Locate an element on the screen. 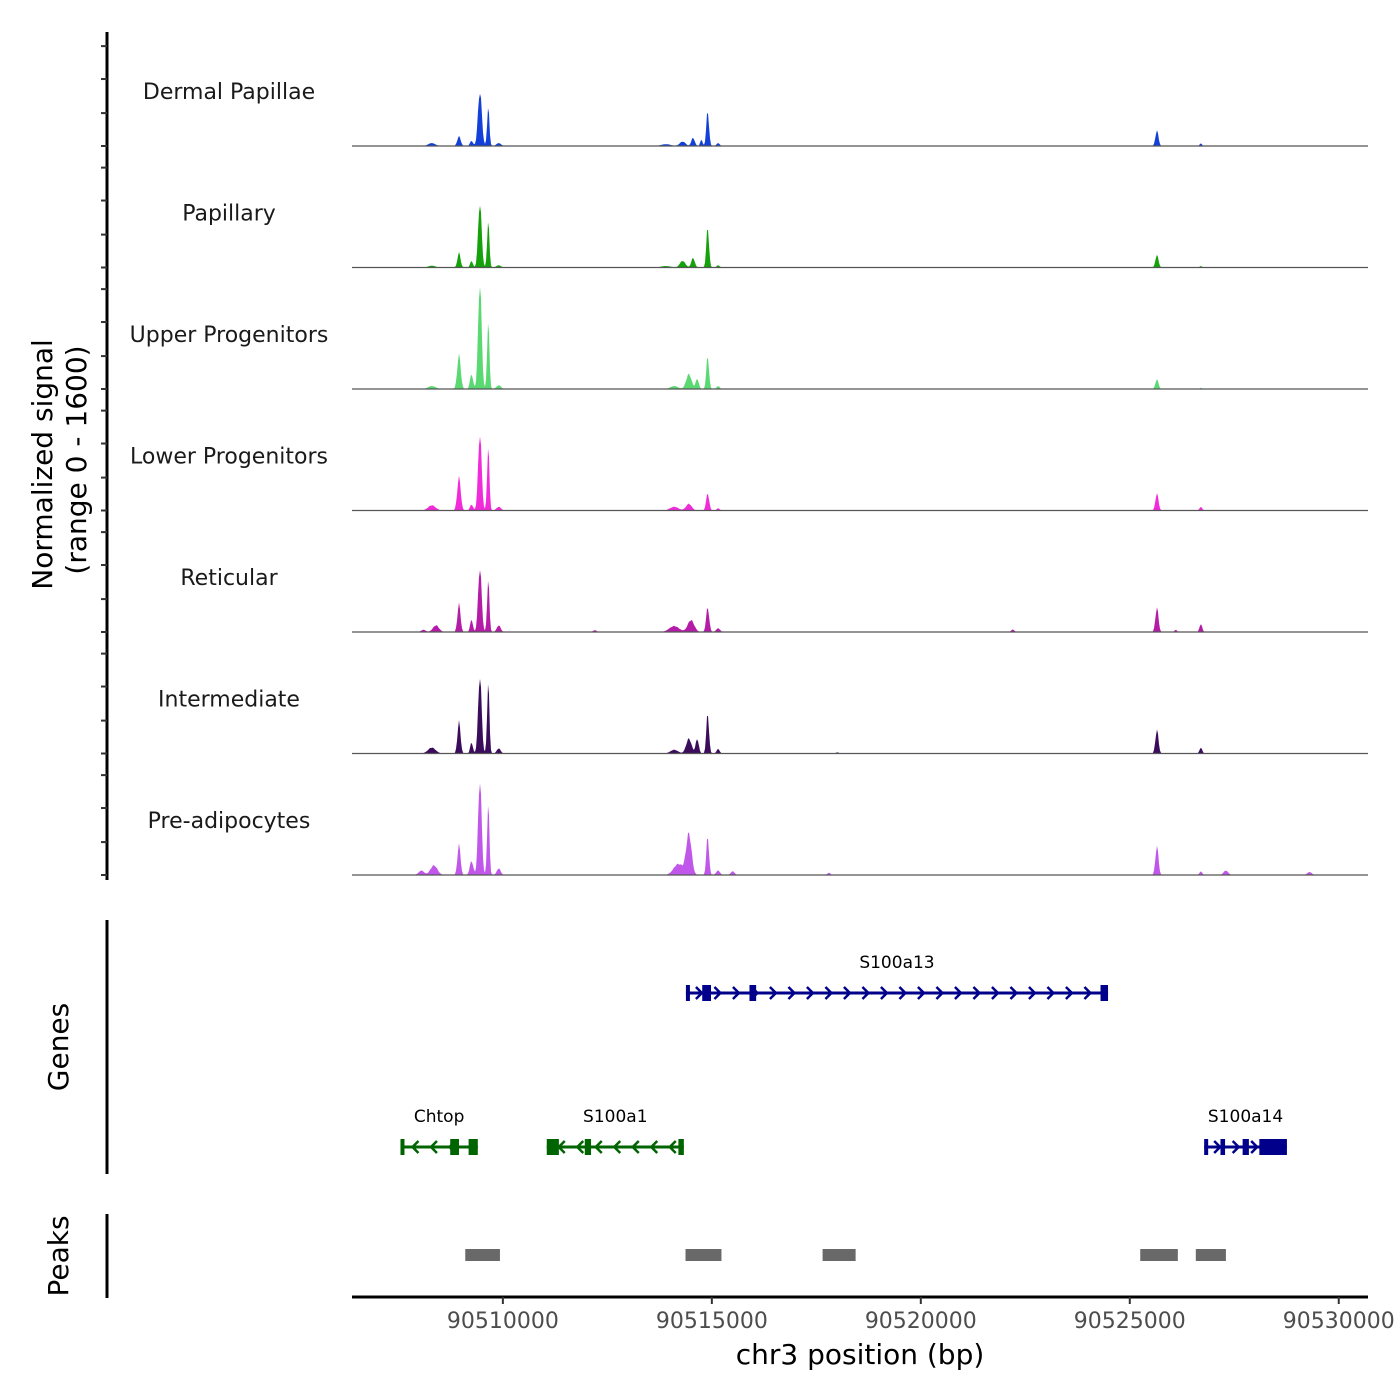 This screenshot has width=1400, height=1400. coverage-track: Lower Progenitors is located at coordinates (749, 474).